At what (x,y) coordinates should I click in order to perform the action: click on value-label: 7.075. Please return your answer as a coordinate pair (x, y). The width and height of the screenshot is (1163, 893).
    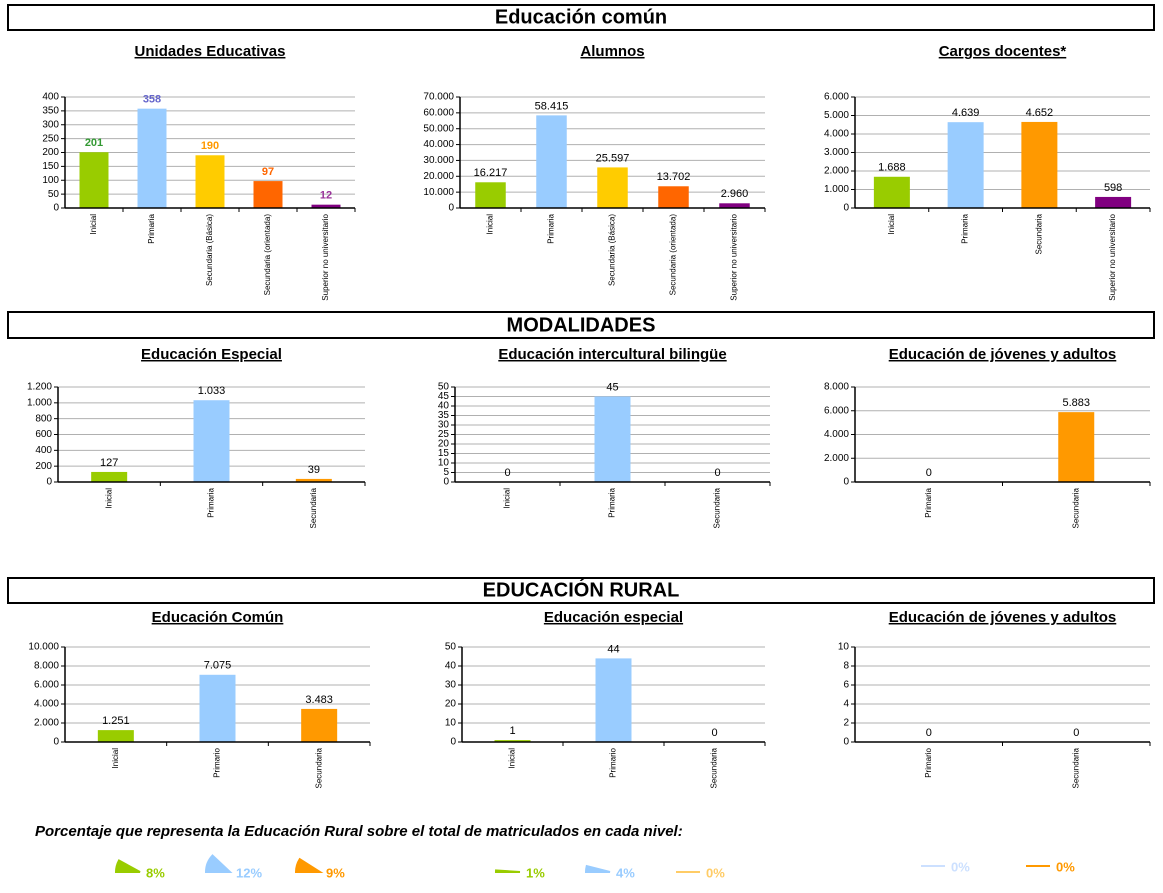
    Looking at the image, I should click on (218, 666).